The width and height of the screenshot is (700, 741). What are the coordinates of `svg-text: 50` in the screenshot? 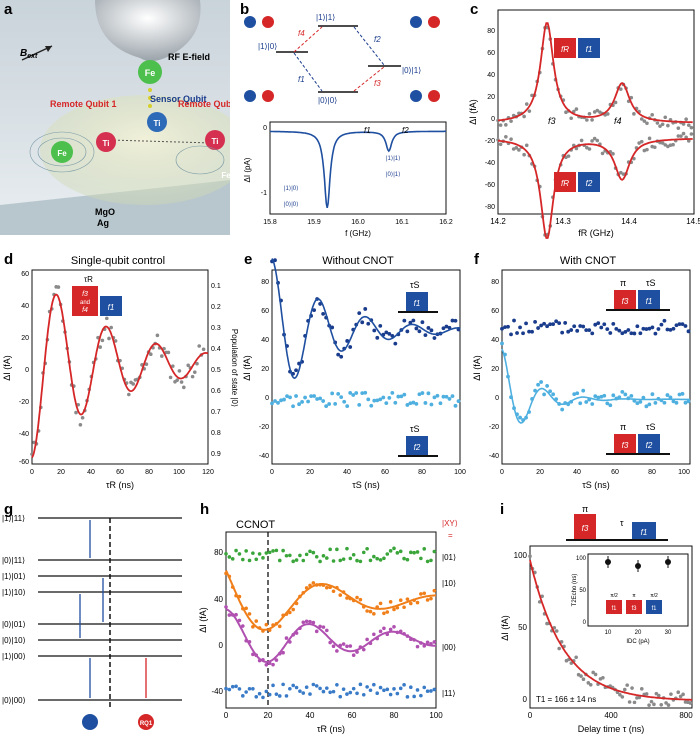 It's located at (582, 591).